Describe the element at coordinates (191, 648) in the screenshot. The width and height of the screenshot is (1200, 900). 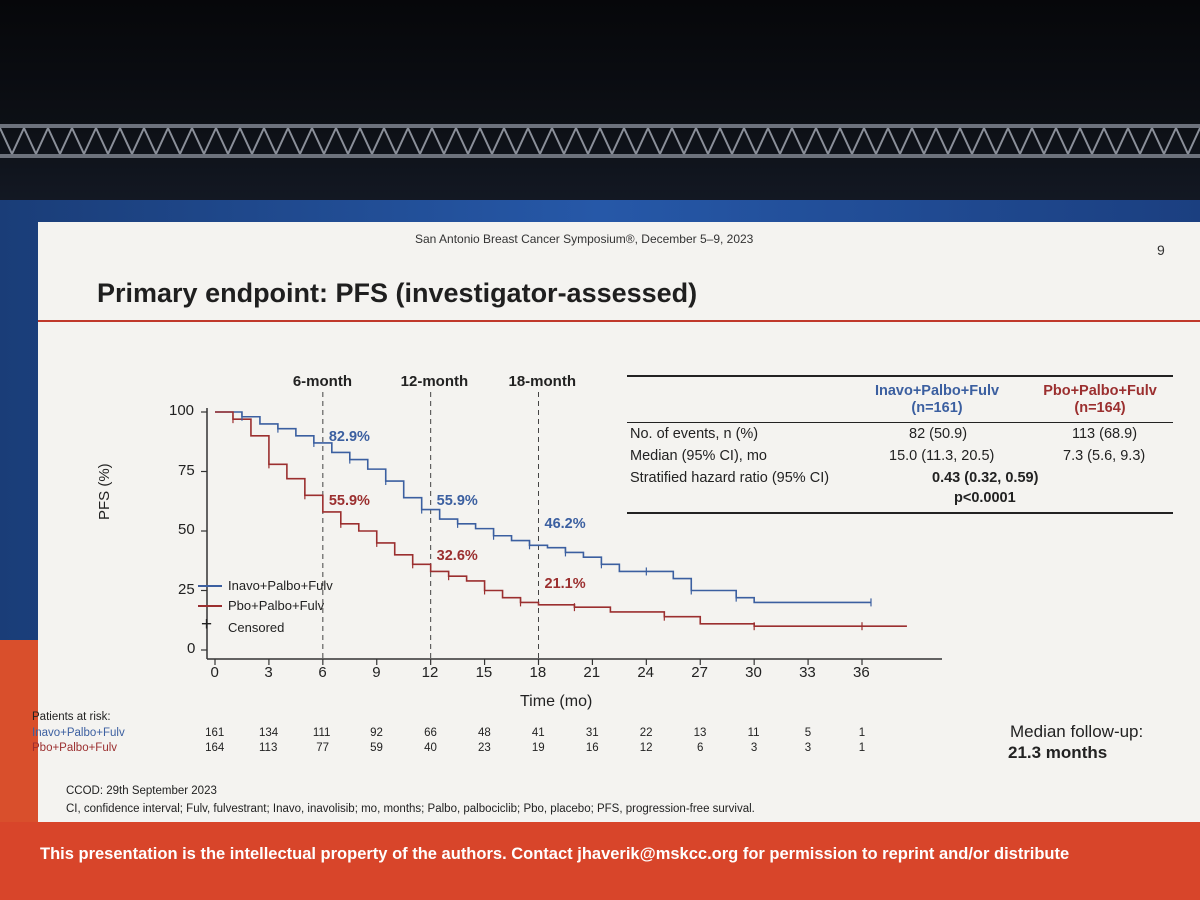
I see `y-tick-label: 0` at that location.